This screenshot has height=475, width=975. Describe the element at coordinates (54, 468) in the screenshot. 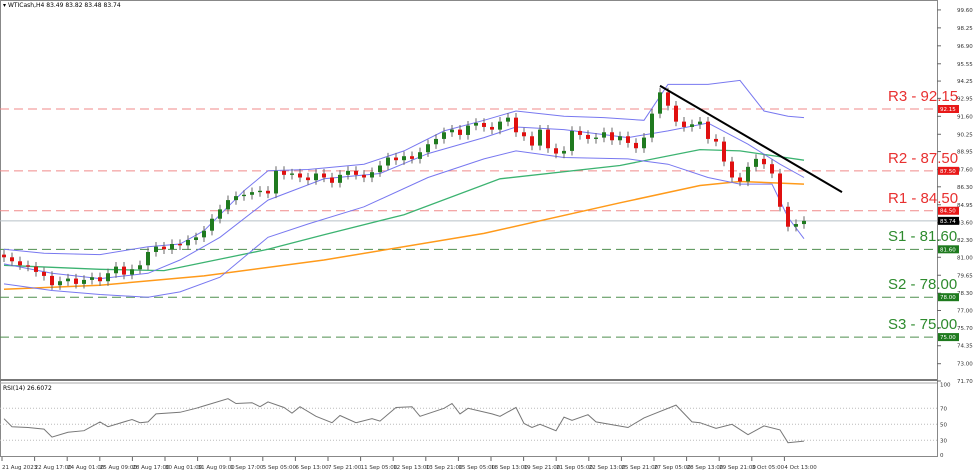

I see `time-tick-label: 22 Aug 17:00` at that location.